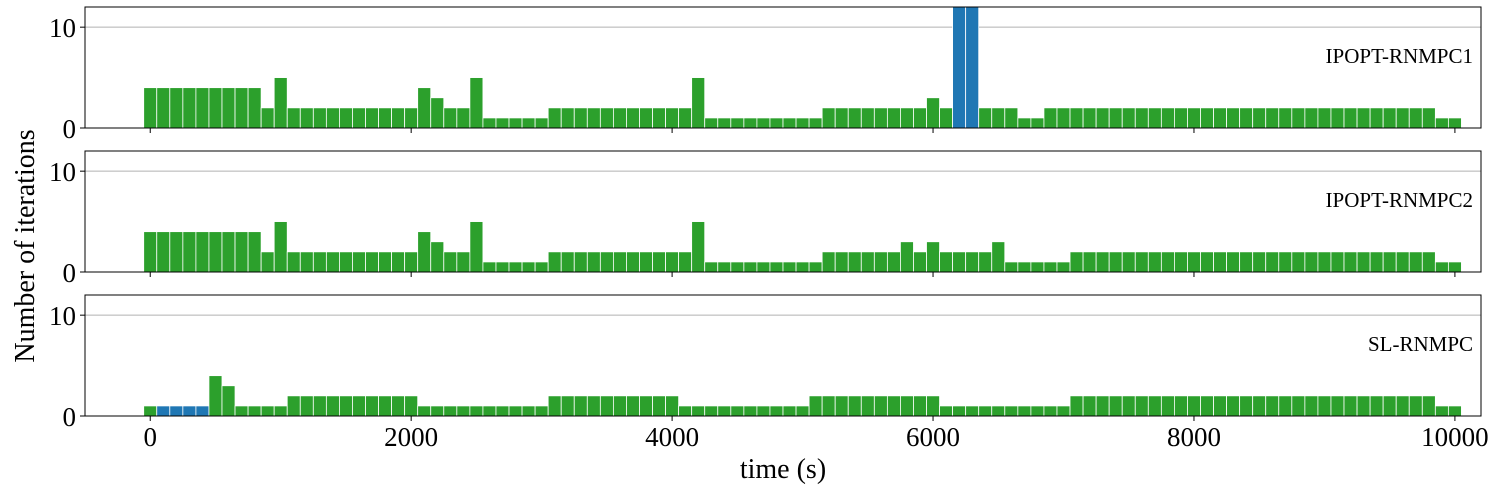 The width and height of the screenshot is (1495, 492). I want to click on x-tick-label: 4000, so click(672, 437).